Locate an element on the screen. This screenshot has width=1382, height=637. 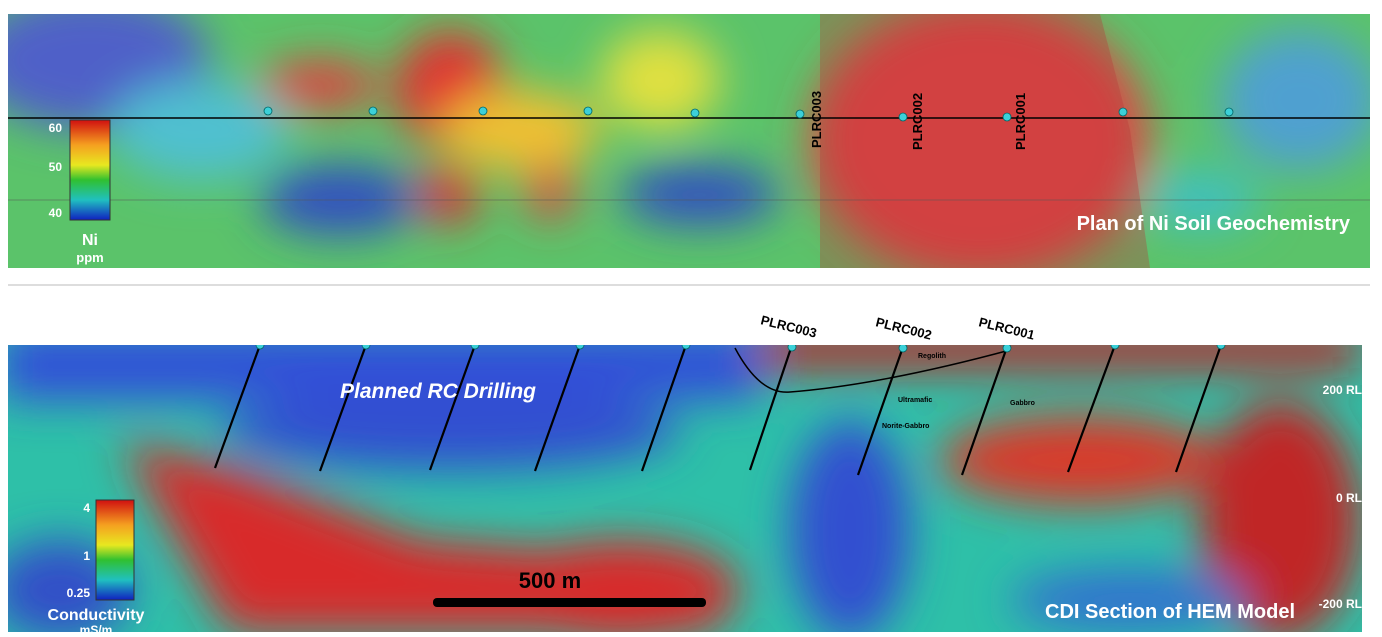
unit-label: Norite-Gabbro is located at coordinates (905, 426).